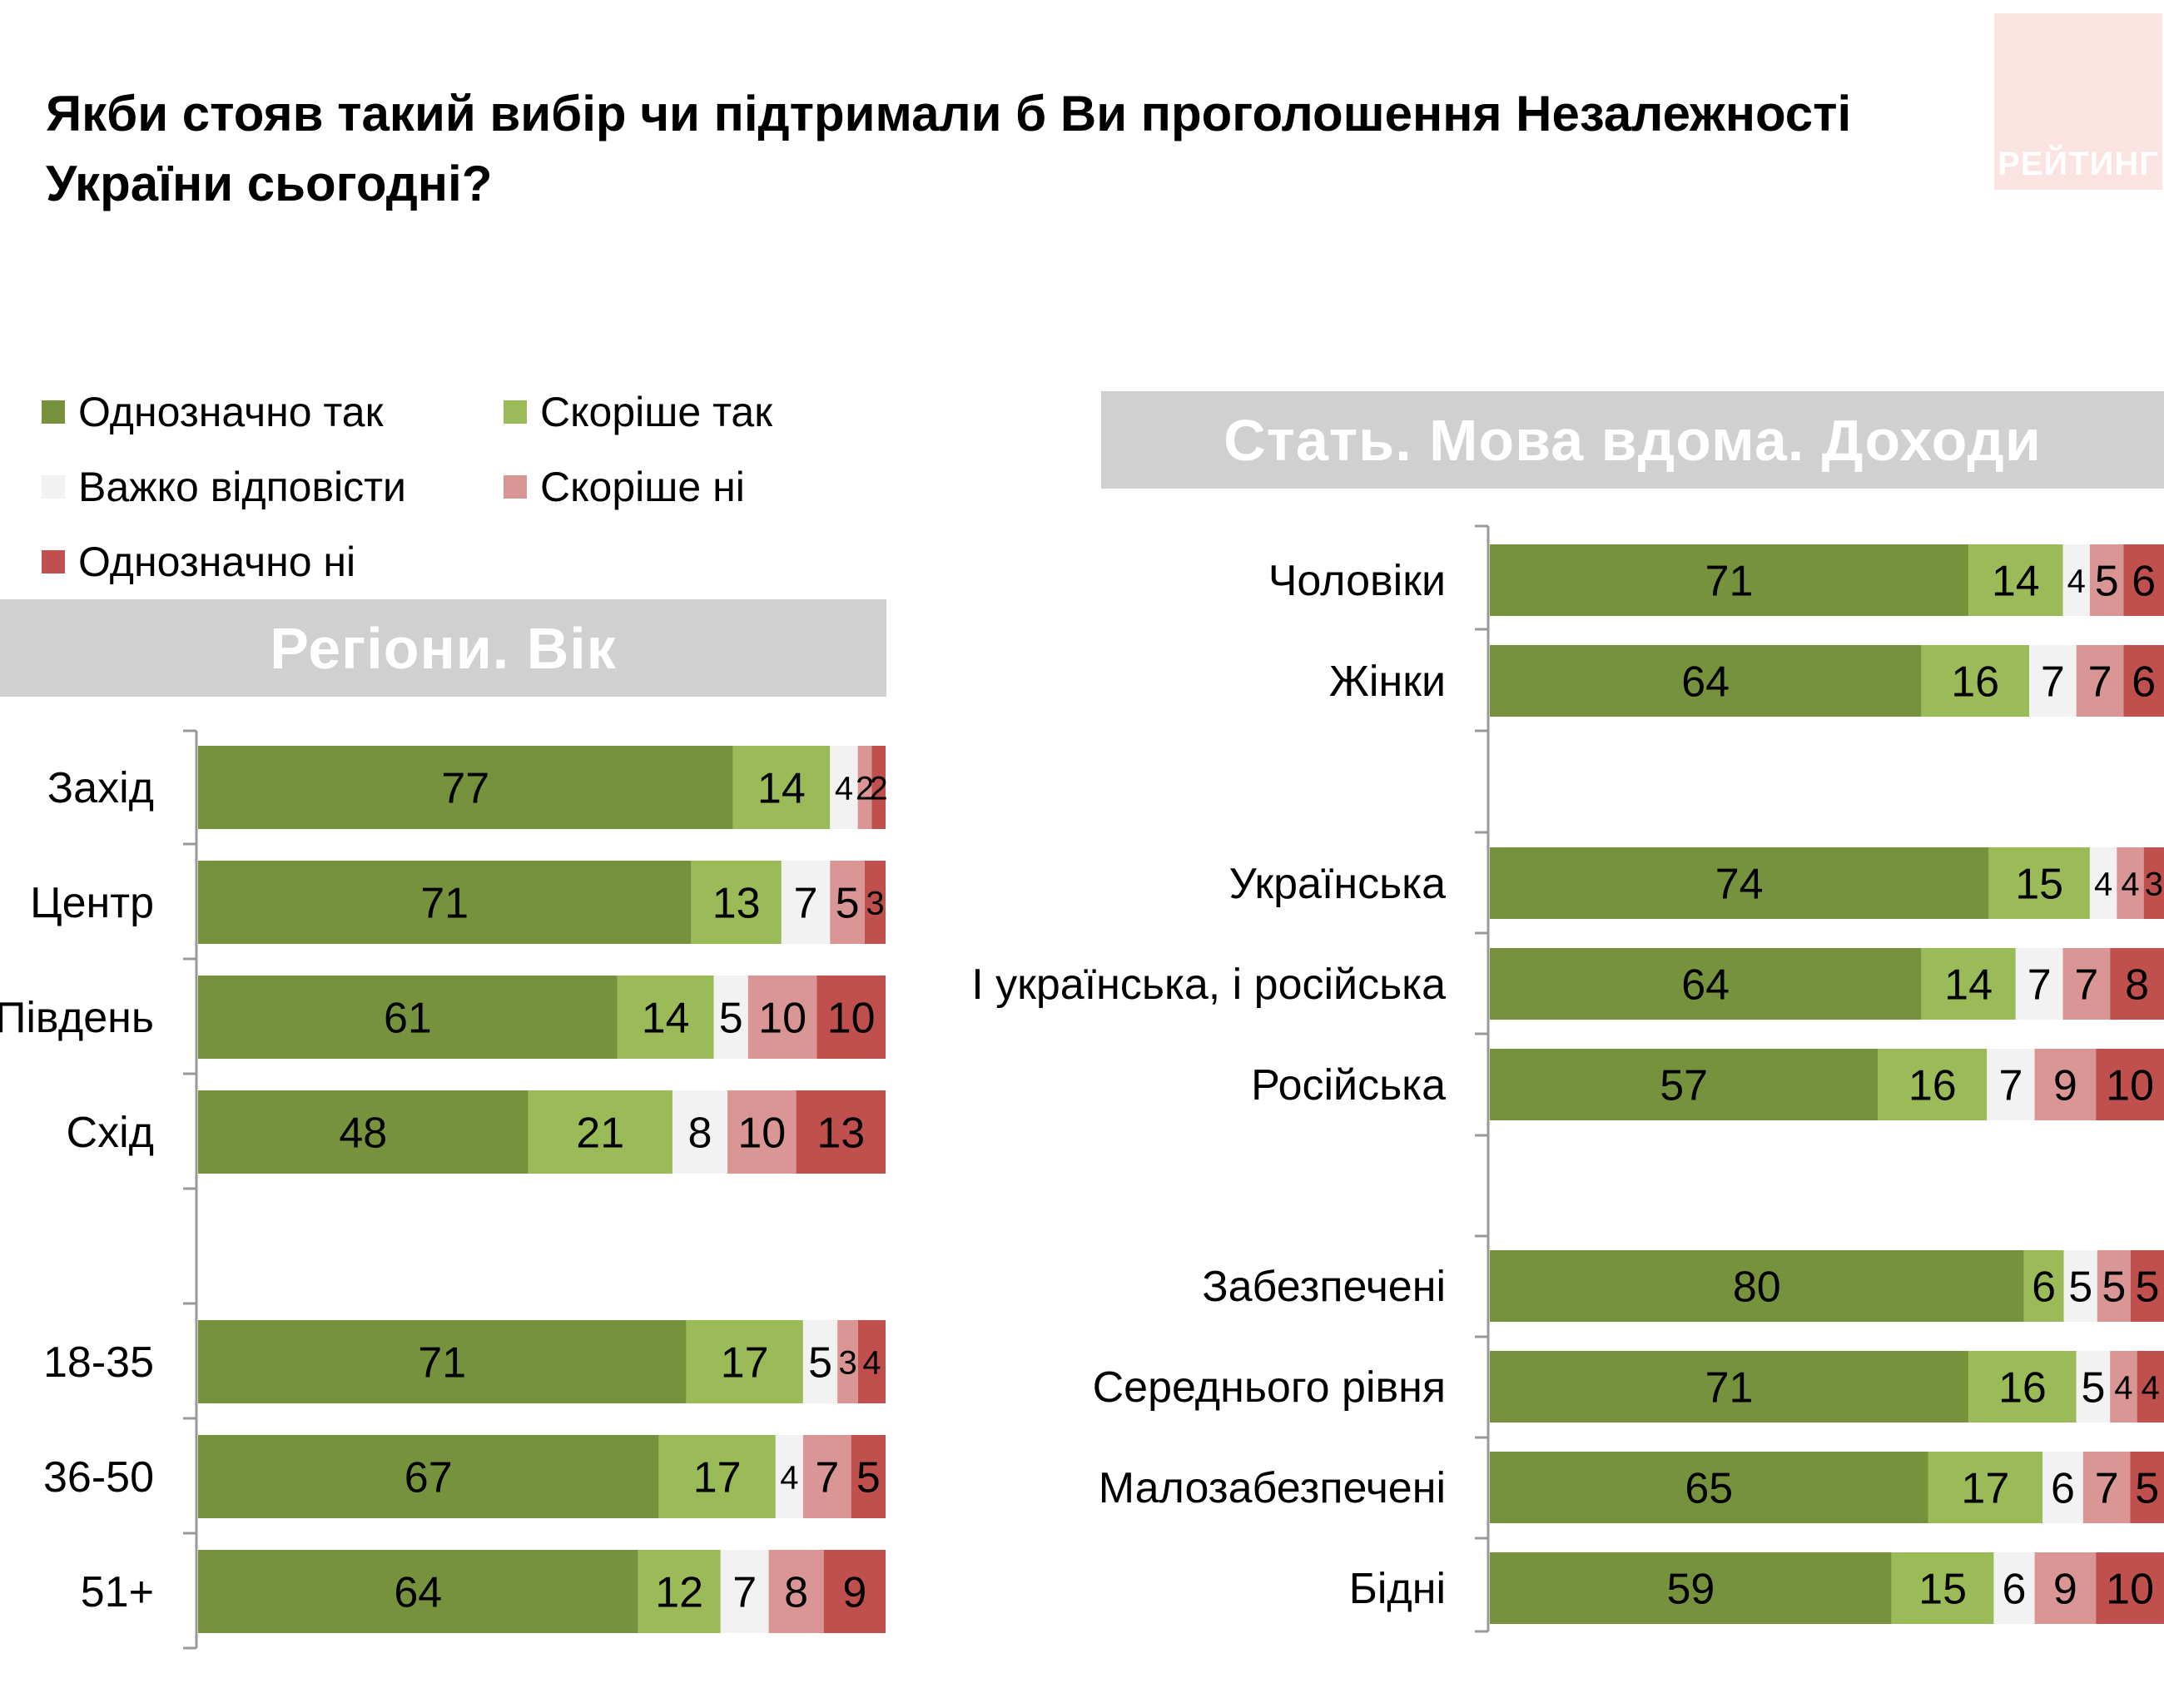 The image size is (2164, 1708). I want to click on data-label: 21, so click(600, 1134).